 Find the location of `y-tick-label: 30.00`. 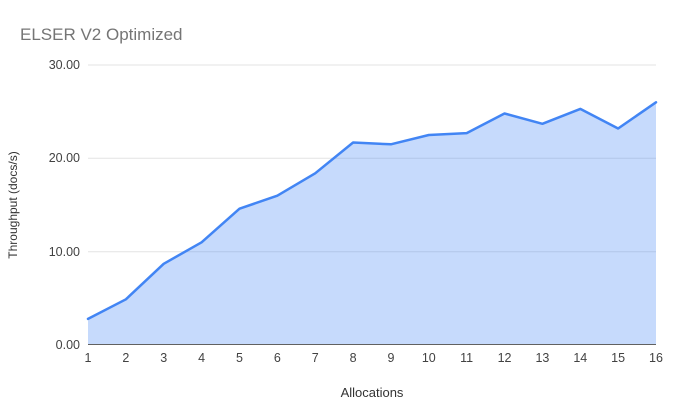

y-tick-label: 30.00 is located at coordinates (64, 65).